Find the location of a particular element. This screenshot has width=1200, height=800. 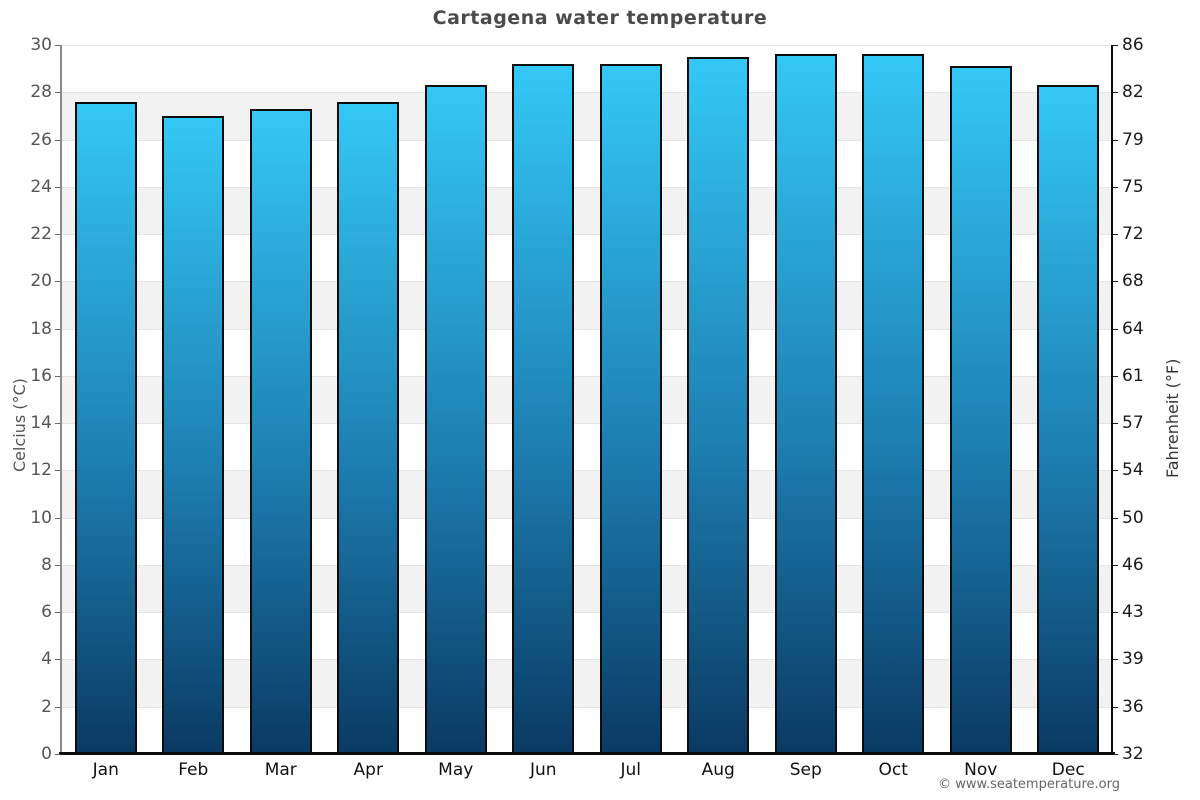

x-tick-label-month: Oct is located at coordinates (893, 770).